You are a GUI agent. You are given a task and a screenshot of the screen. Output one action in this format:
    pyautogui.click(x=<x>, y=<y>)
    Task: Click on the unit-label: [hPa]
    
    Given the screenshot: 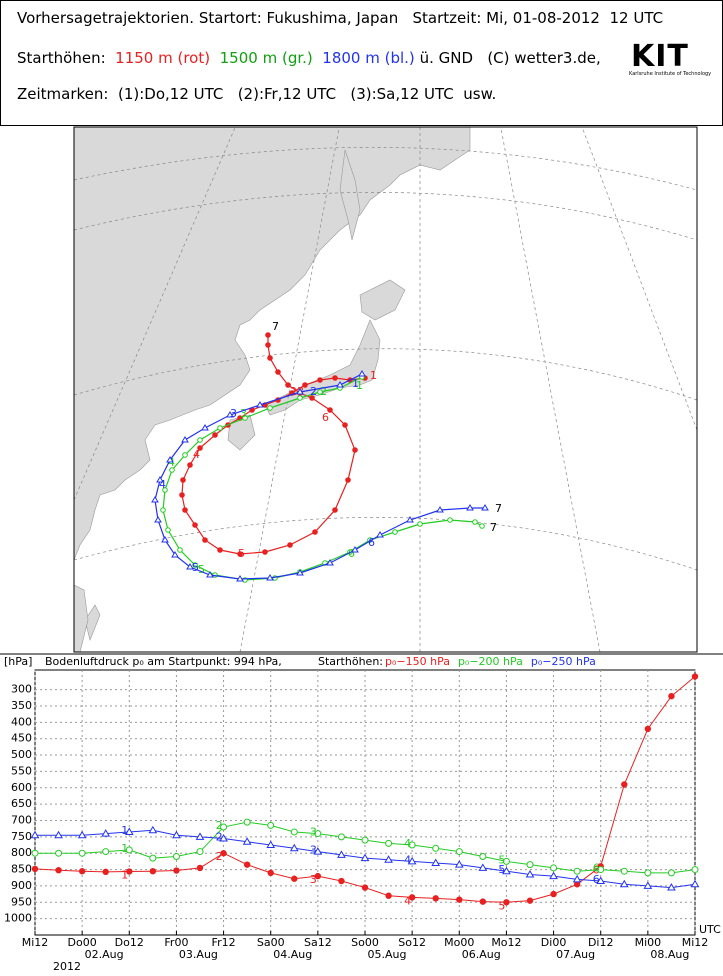 What is the action you would take?
    pyautogui.click(x=18, y=661)
    